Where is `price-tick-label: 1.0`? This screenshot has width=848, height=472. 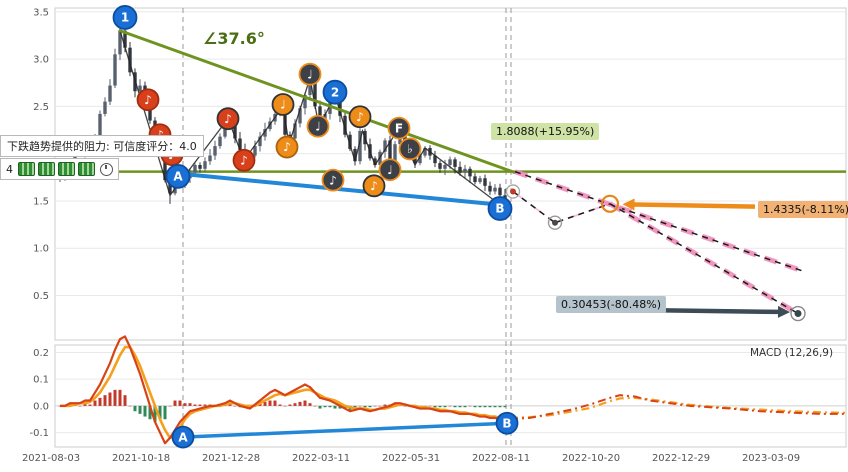 price-tick-label: 1.0 is located at coordinates (41, 249).